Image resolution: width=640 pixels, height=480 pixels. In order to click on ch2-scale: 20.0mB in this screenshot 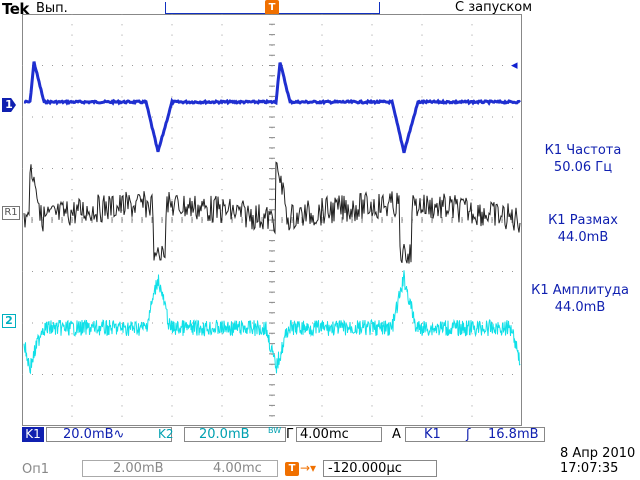, I will do `click(235, 434)`.